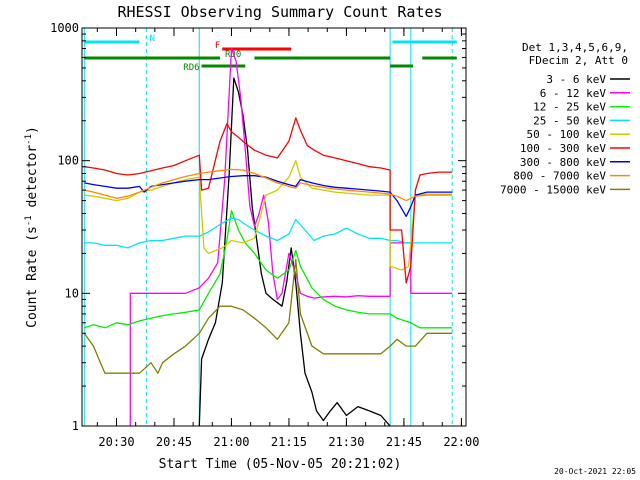 The image size is (640, 480). I want to click on y-tick-label-1000: 1000, so click(64, 28).